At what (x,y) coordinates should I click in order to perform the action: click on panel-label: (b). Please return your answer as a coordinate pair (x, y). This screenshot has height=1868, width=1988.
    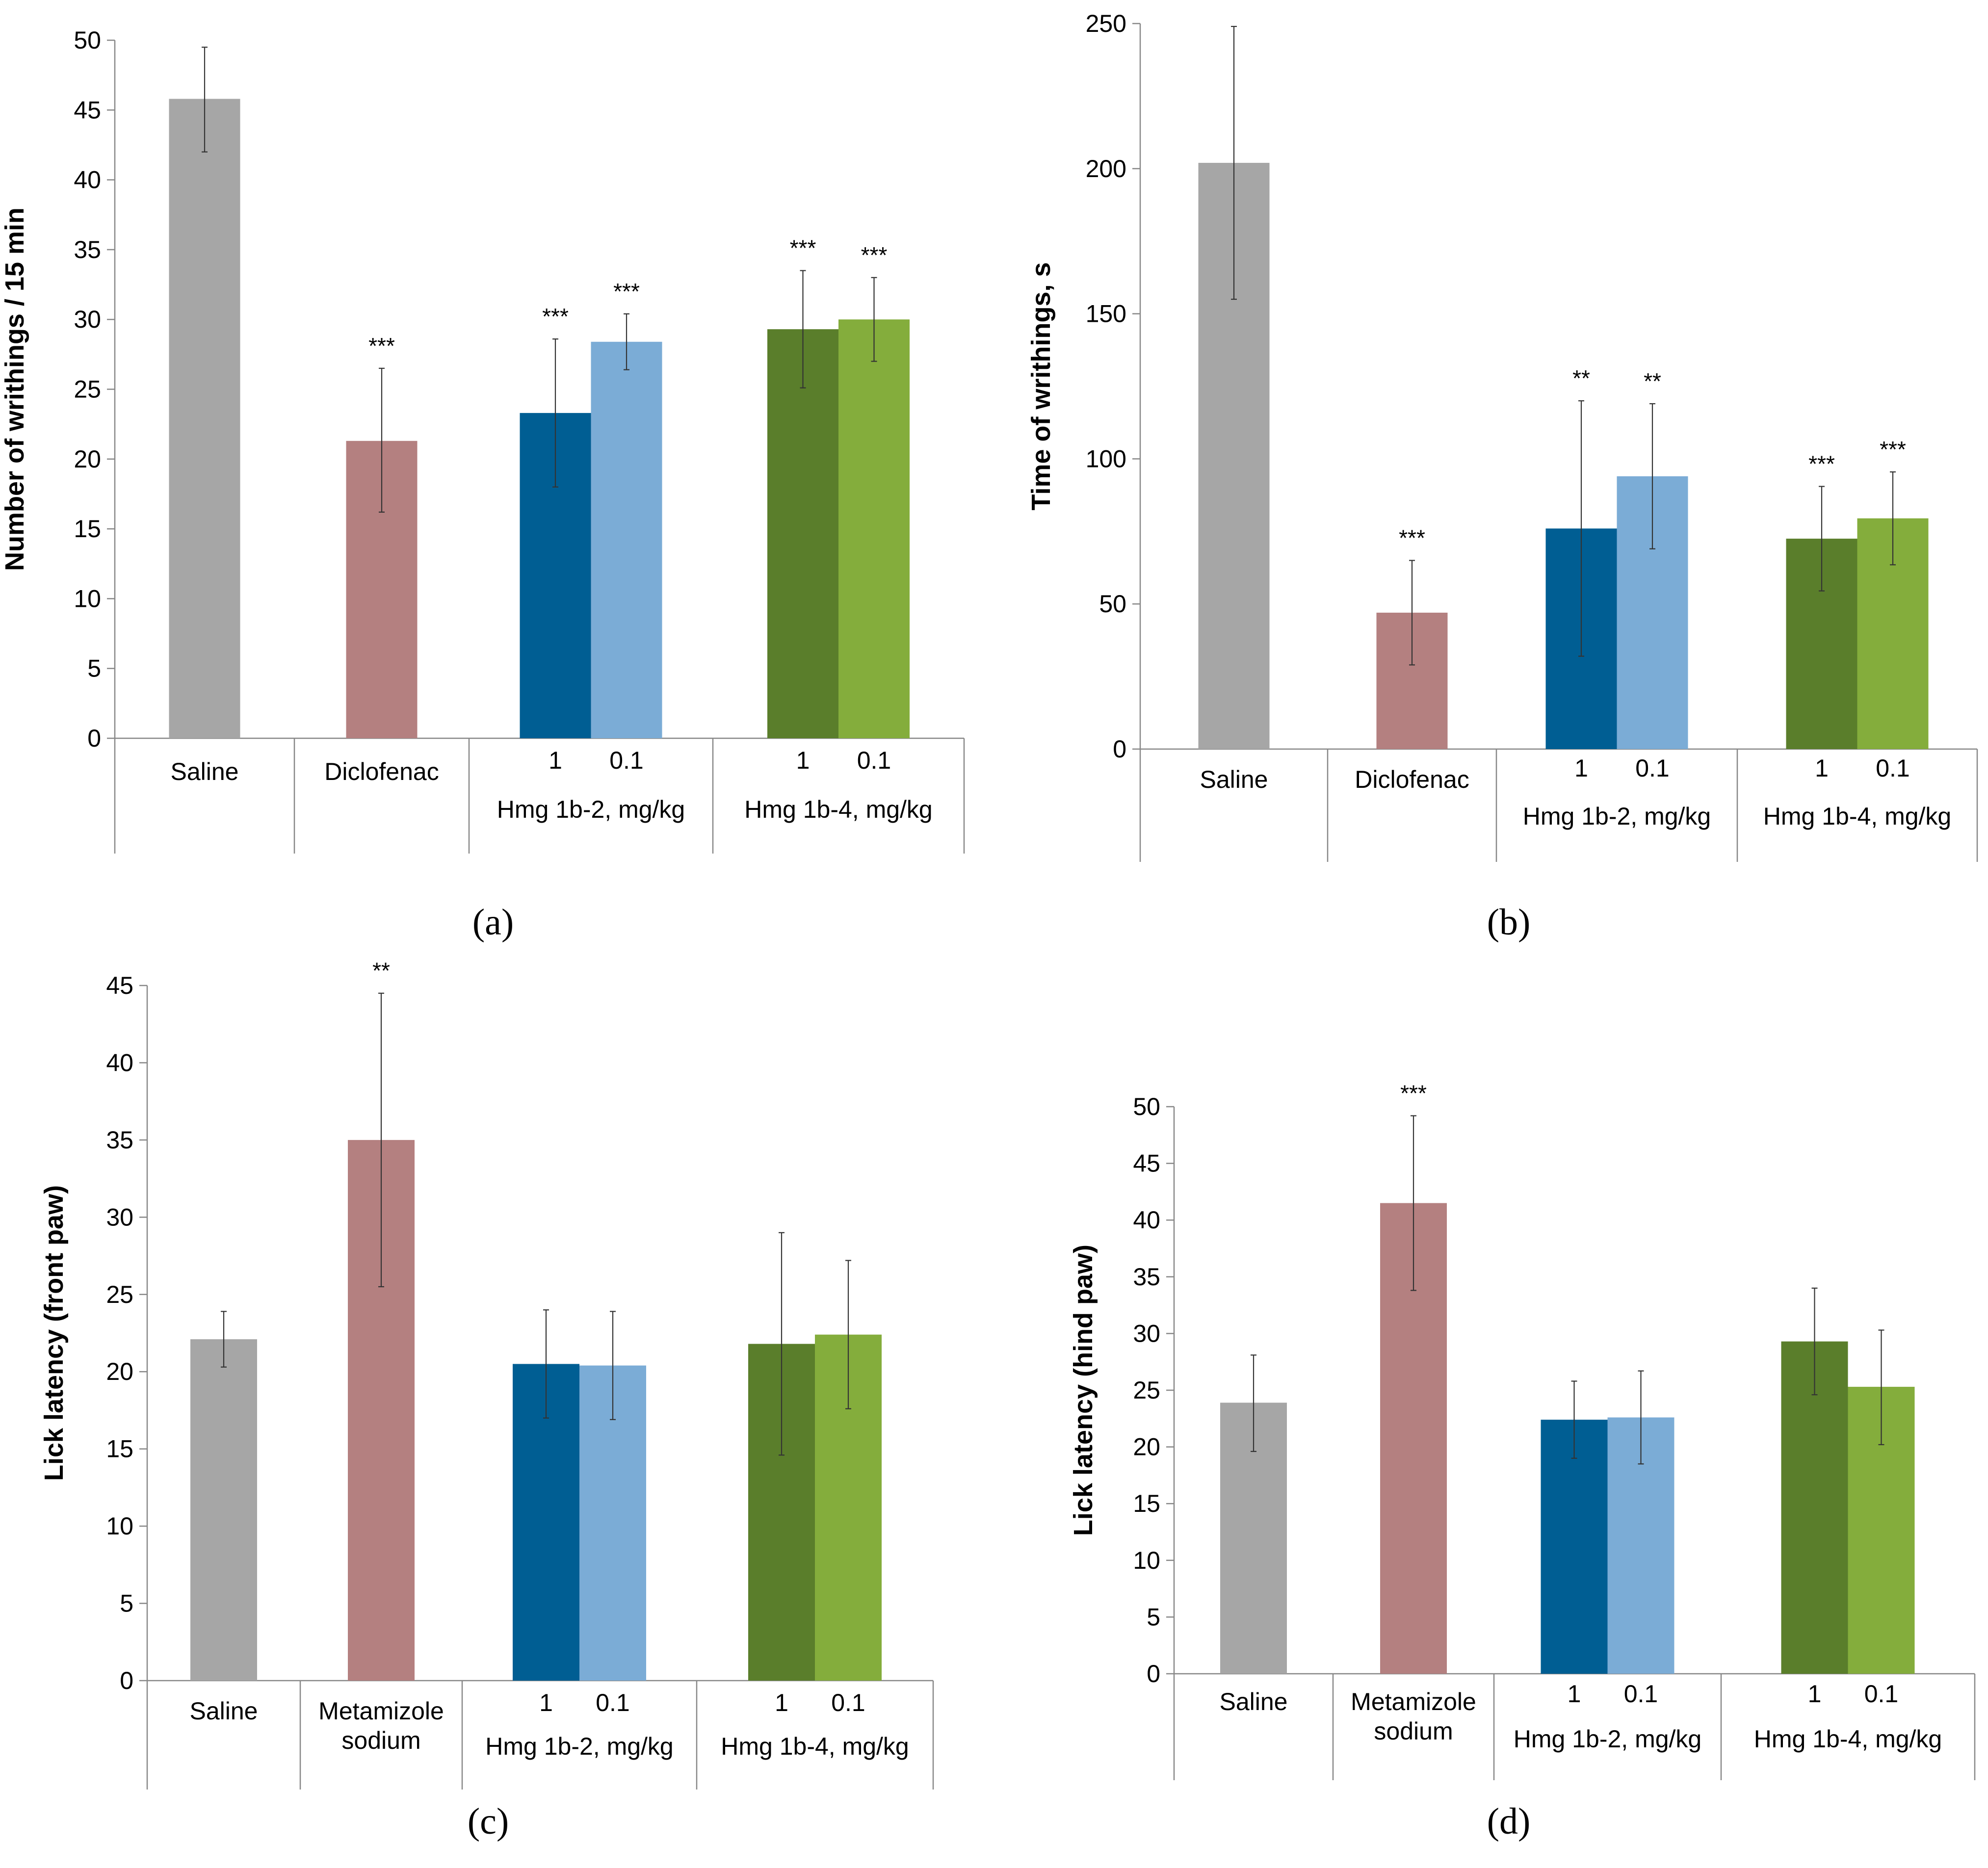
    Looking at the image, I should click on (1509, 922).